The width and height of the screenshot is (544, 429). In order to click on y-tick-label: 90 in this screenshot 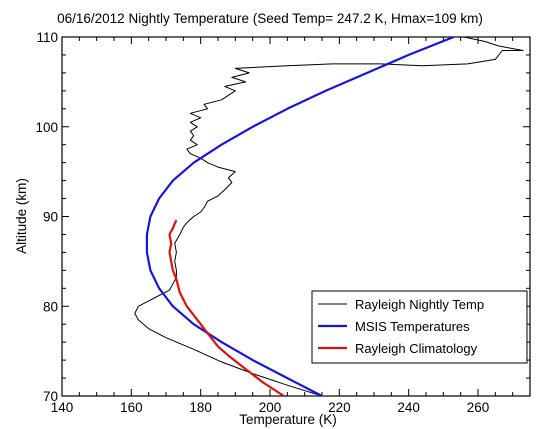, I will do `click(50, 217)`.